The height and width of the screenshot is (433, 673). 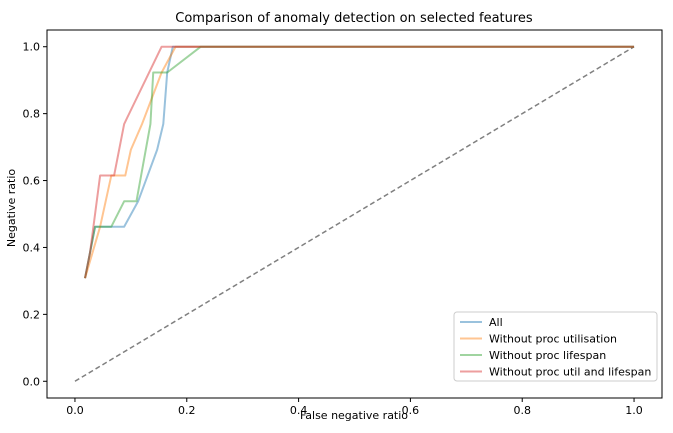 What do you see at coordinates (32, 314) in the screenshot?
I see `y-tick-label: 0.2` at bounding box center [32, 314].